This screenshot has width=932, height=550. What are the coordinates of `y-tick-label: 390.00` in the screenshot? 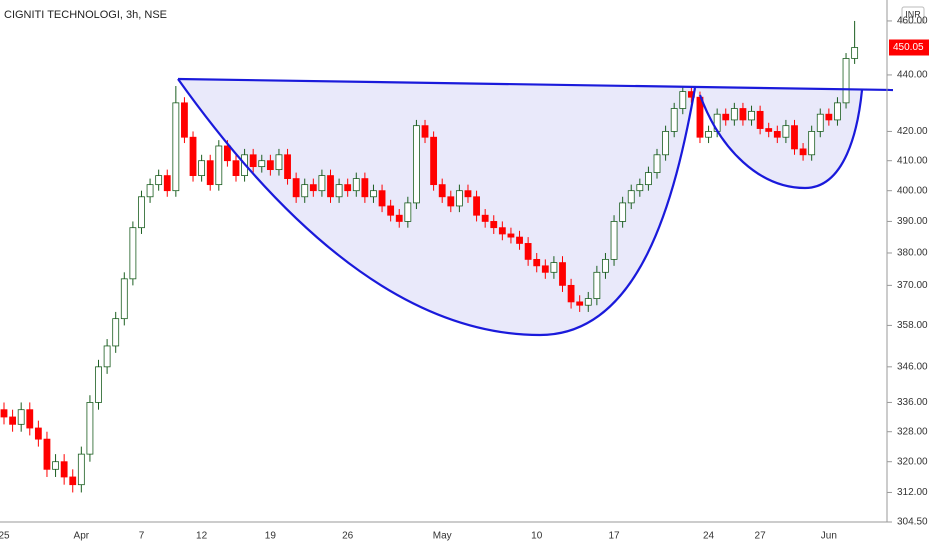 It's located at (912, 221).